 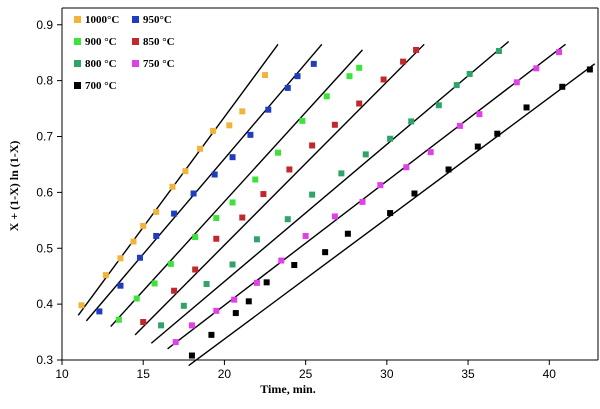 What do you see at coordinates (14, 186) in the screenshot?
I see `y-axis-title: X + (1-X) ln (1-X)` at bounding box center [14, 186].